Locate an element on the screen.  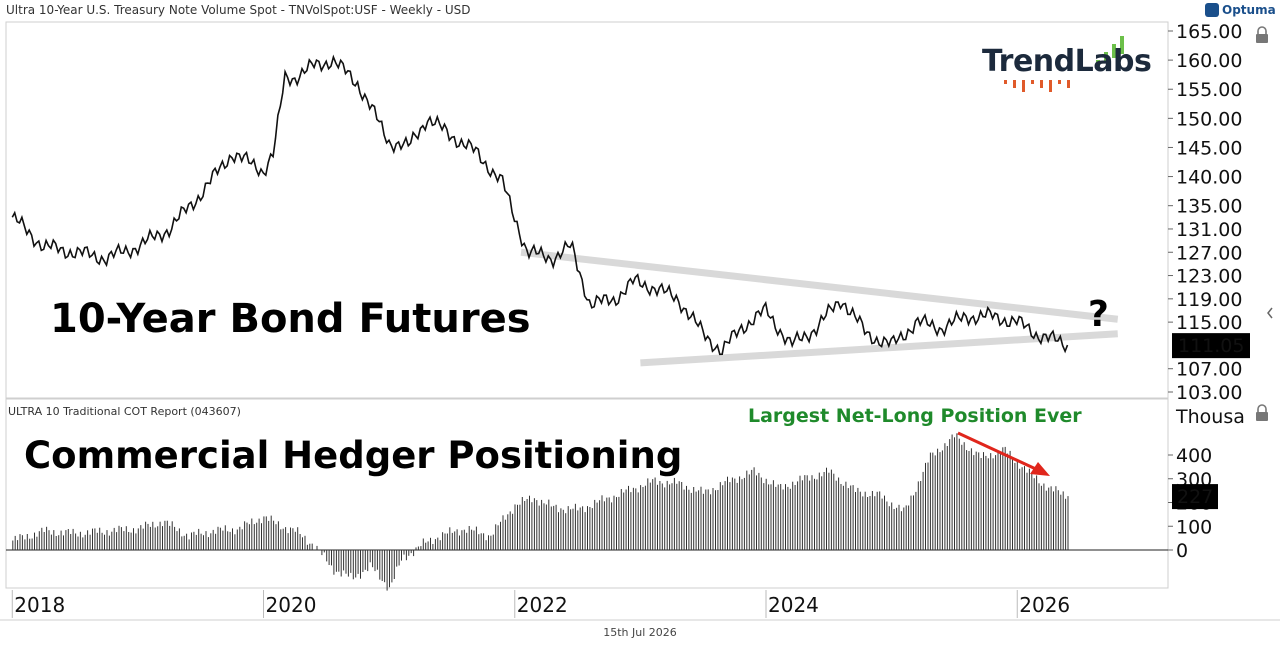
annotation-arrow is located at coordinates (1040, 256).